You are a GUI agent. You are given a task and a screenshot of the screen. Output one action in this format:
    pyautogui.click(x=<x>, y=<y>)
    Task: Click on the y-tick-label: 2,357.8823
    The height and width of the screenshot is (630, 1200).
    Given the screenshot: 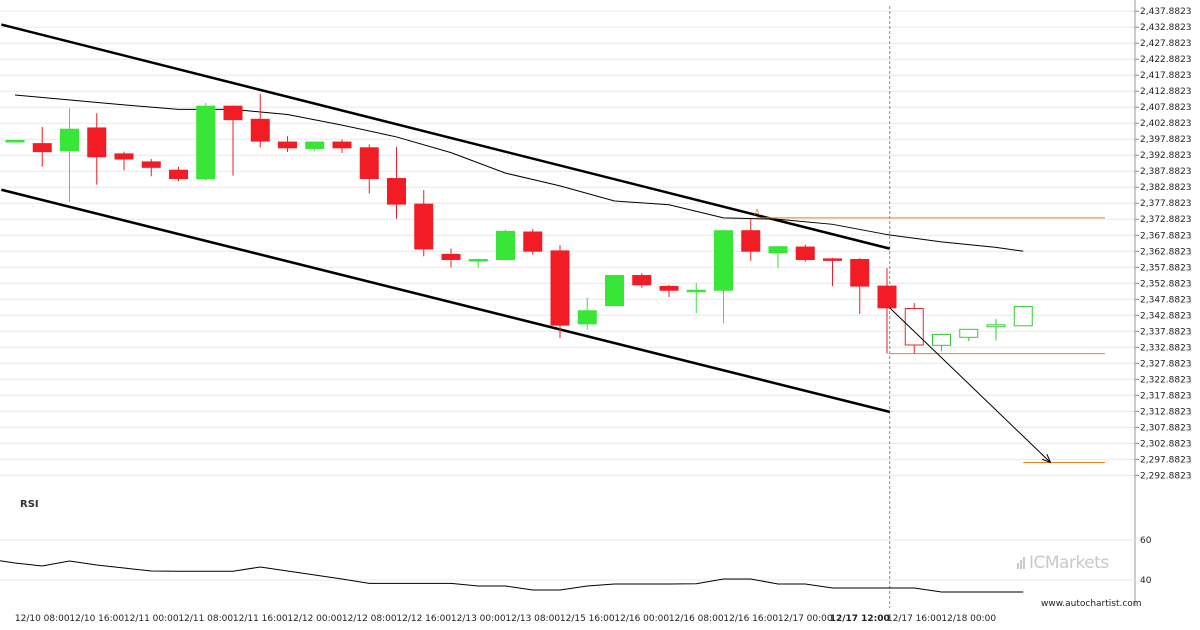 What is the action you would take?
    pyautogui.click(x=1166, y=268)
    